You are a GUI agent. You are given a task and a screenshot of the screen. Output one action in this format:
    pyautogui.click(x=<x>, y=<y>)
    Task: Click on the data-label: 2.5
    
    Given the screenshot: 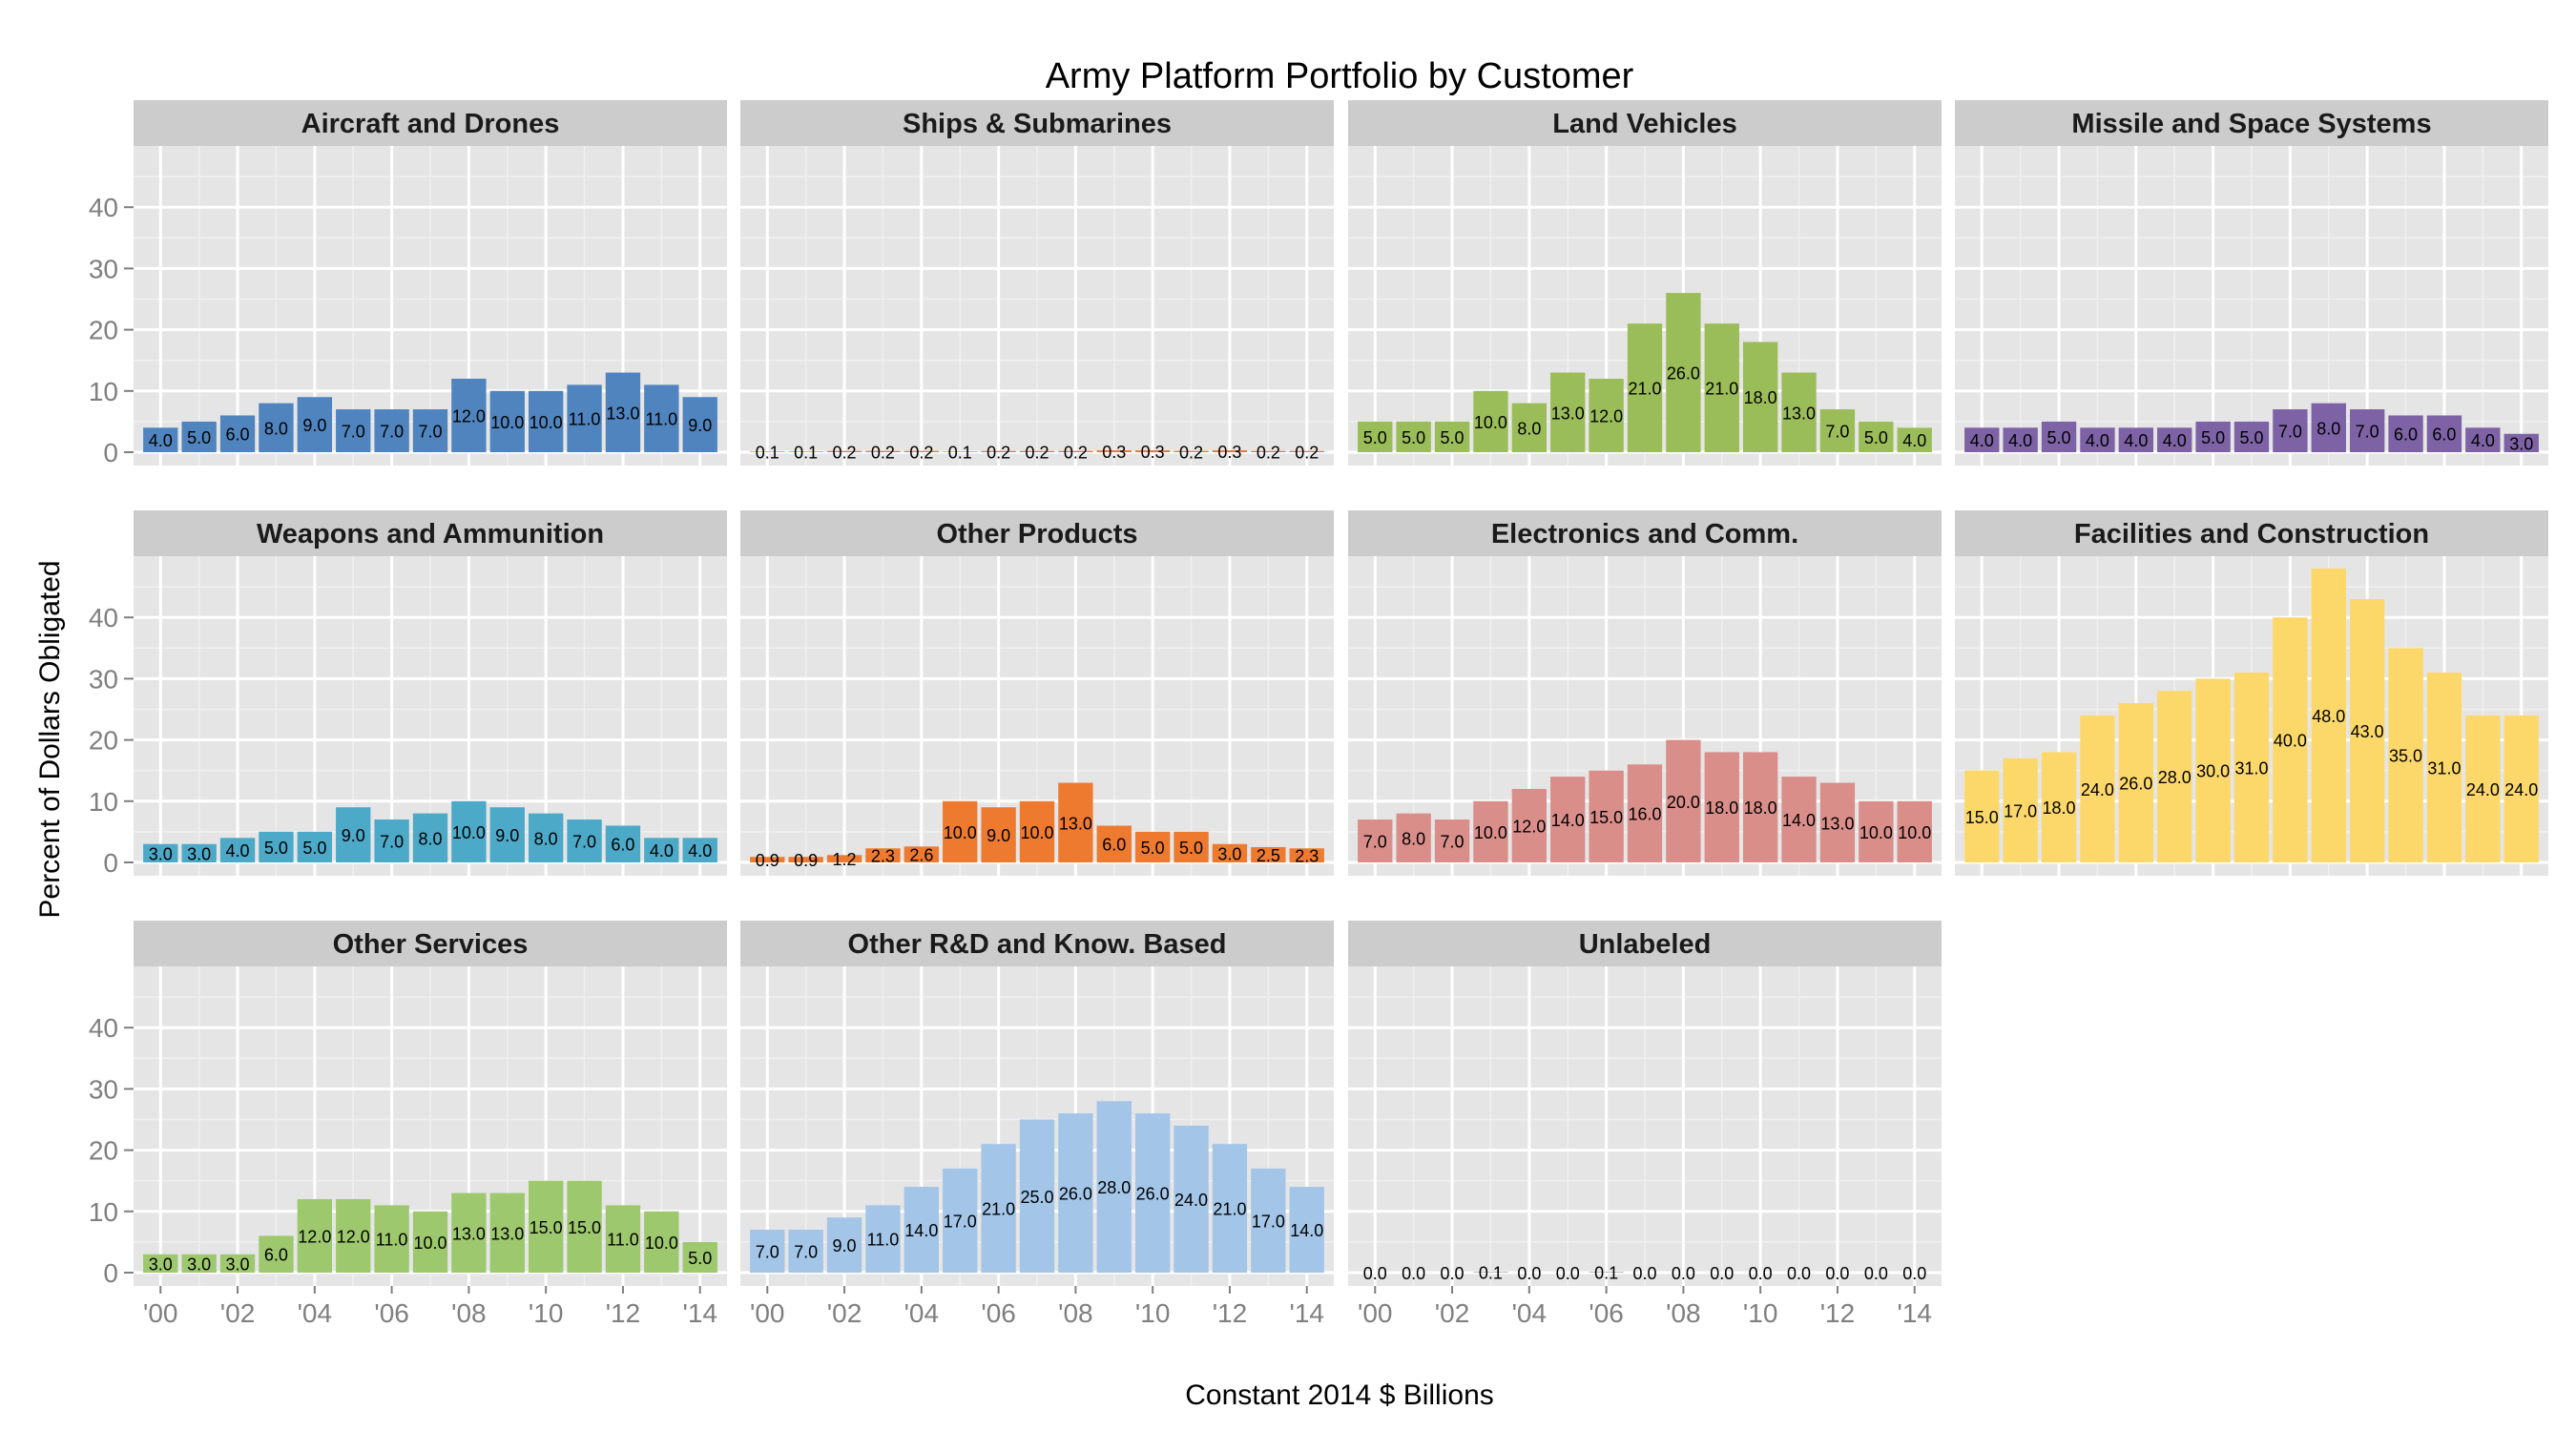 What is the action you would take?
    pyautogui.click(x=1268, y=855)
    